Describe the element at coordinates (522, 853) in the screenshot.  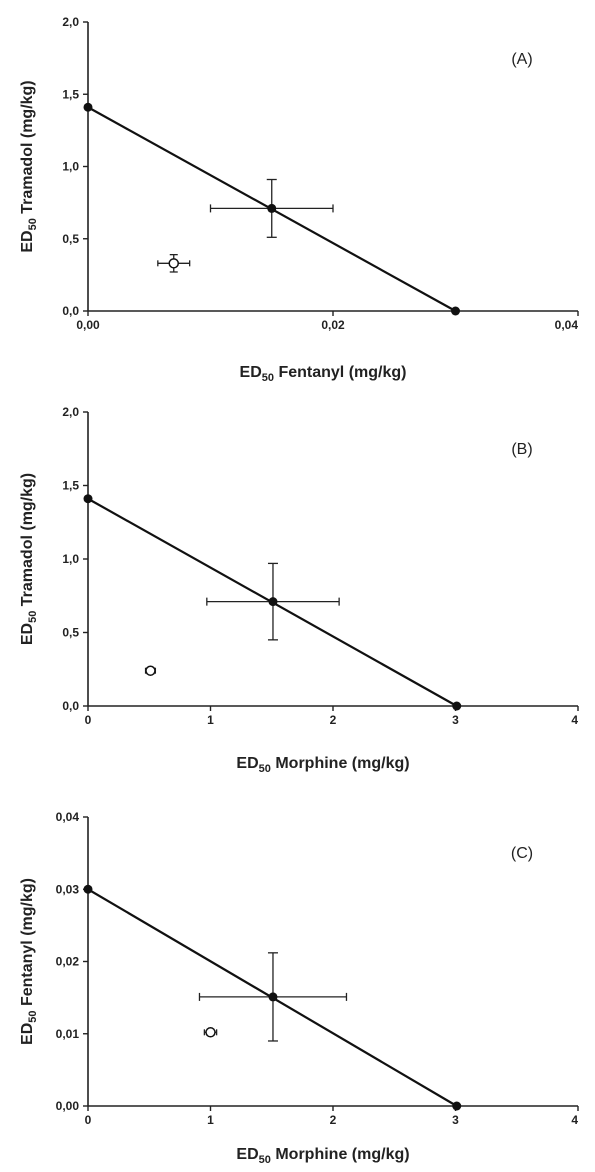
I see `panel-label: (C)` at that location.